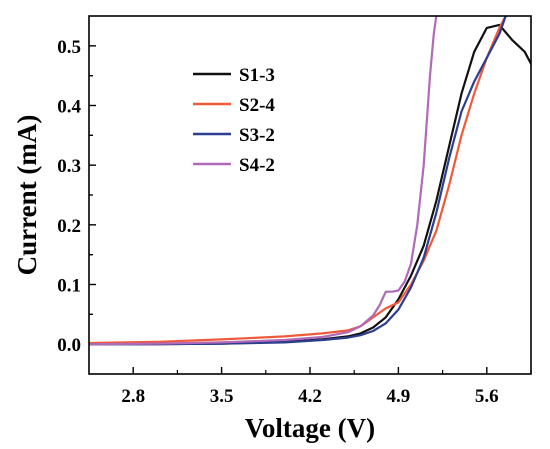  What do you see at coordinates (133, 396) in the screenshot?
I see `x-tick-label: 2.8` at bounding box center [133, 396].